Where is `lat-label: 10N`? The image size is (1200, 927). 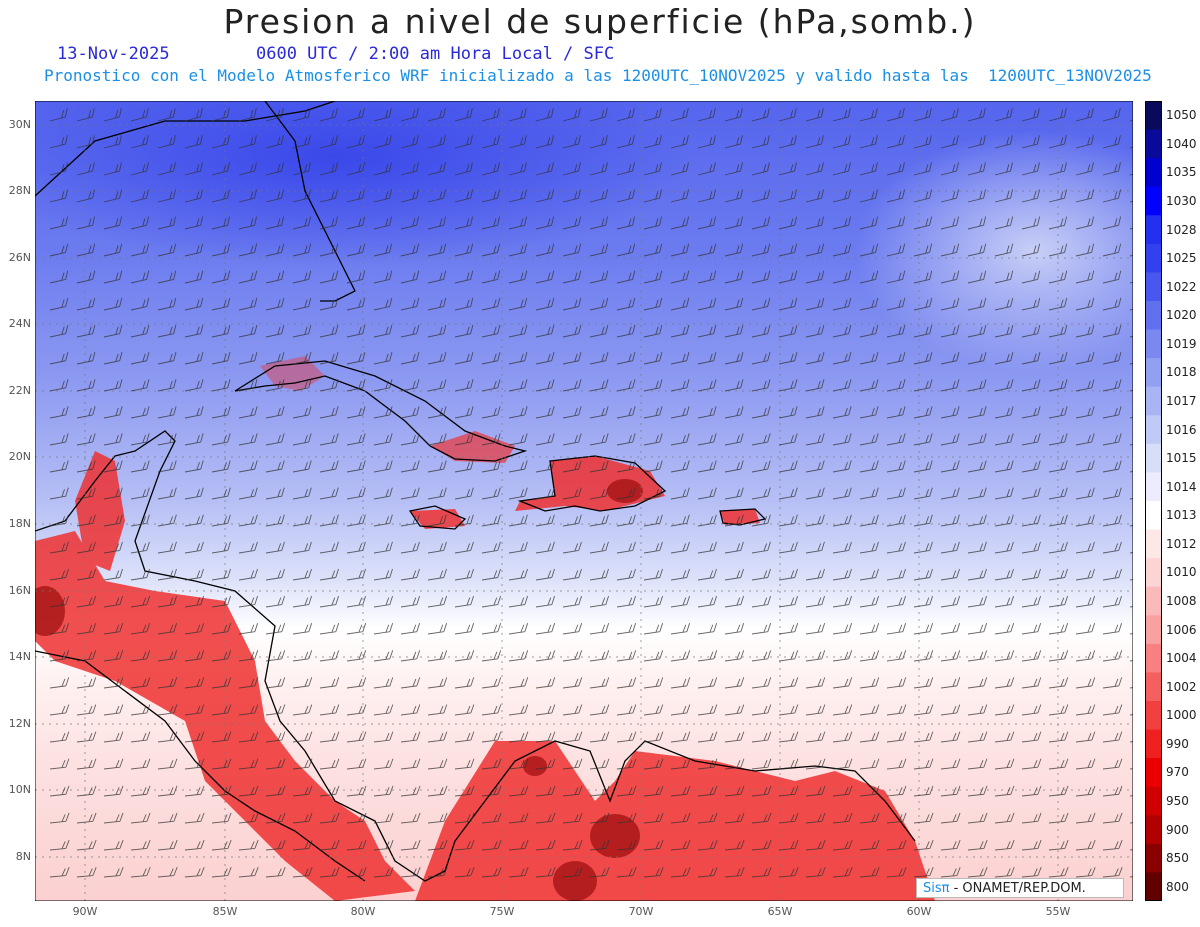
lat-label: 10N is located at coordinates (19, 789).